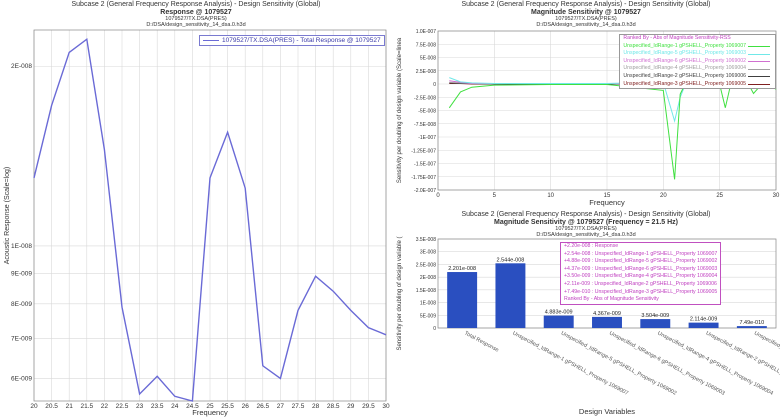 Image resolution: width=780 pixels, height=419 pixels. What do you see at coordinates (607, 314) in the screenshot?
I see `bar-value-label: 4.367e-009` at bounding box center [607, 314].